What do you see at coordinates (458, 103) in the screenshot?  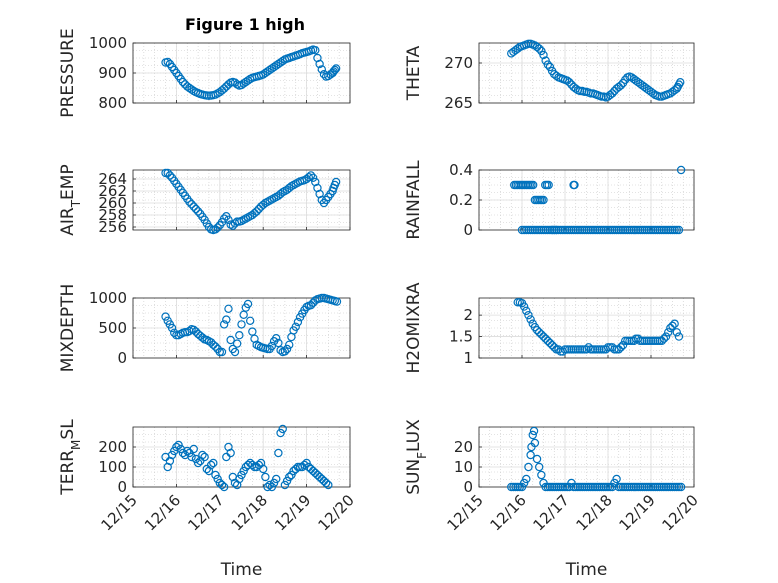 I see `y-tick-label: 265` at bounding box center [458, 103].